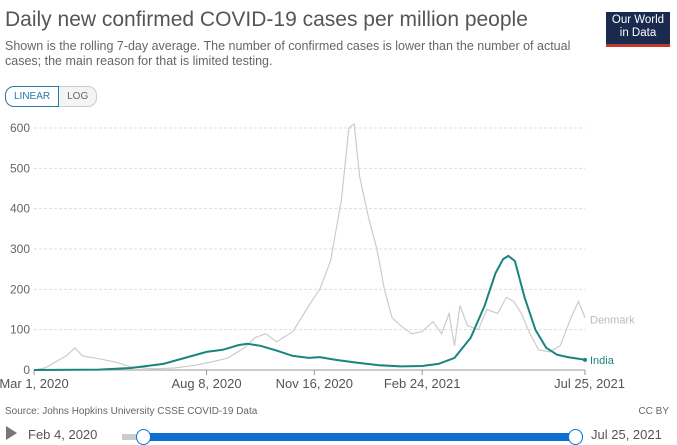  I want to click on series-label-india: India, so click(602, 361).